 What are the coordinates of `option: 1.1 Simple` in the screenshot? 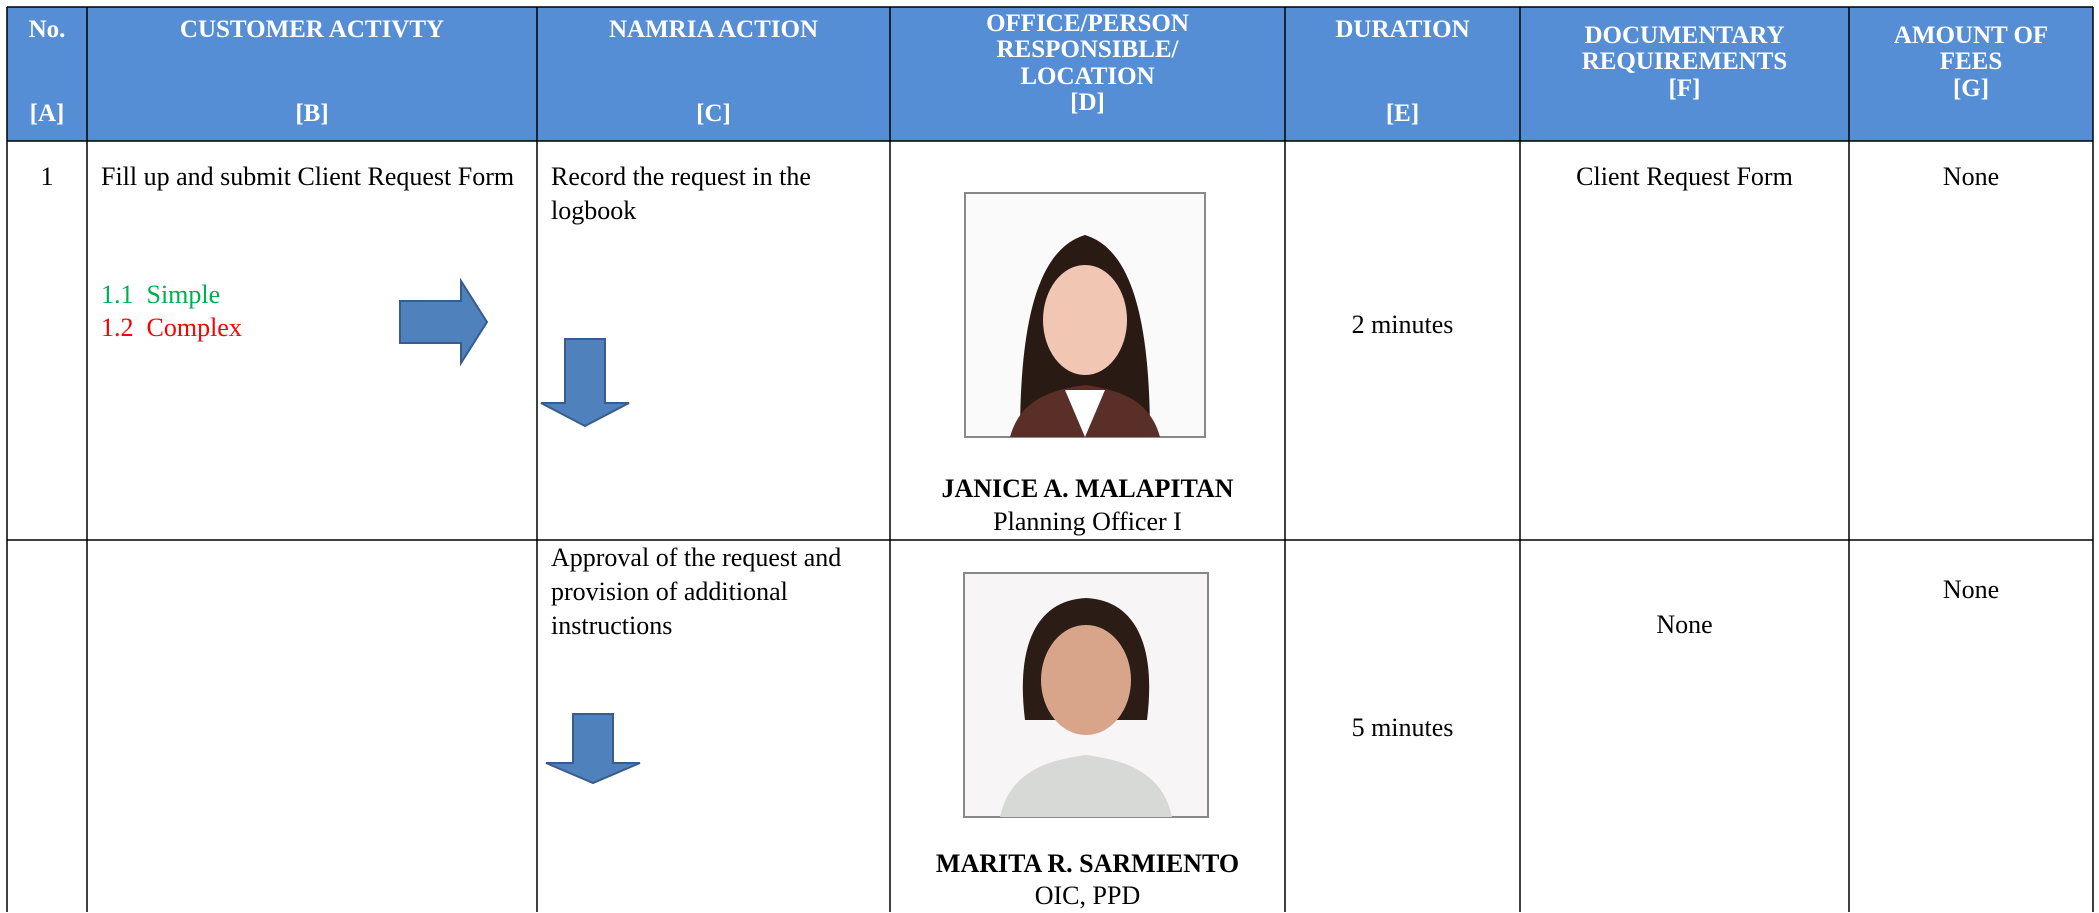 It's located at (160, 295).